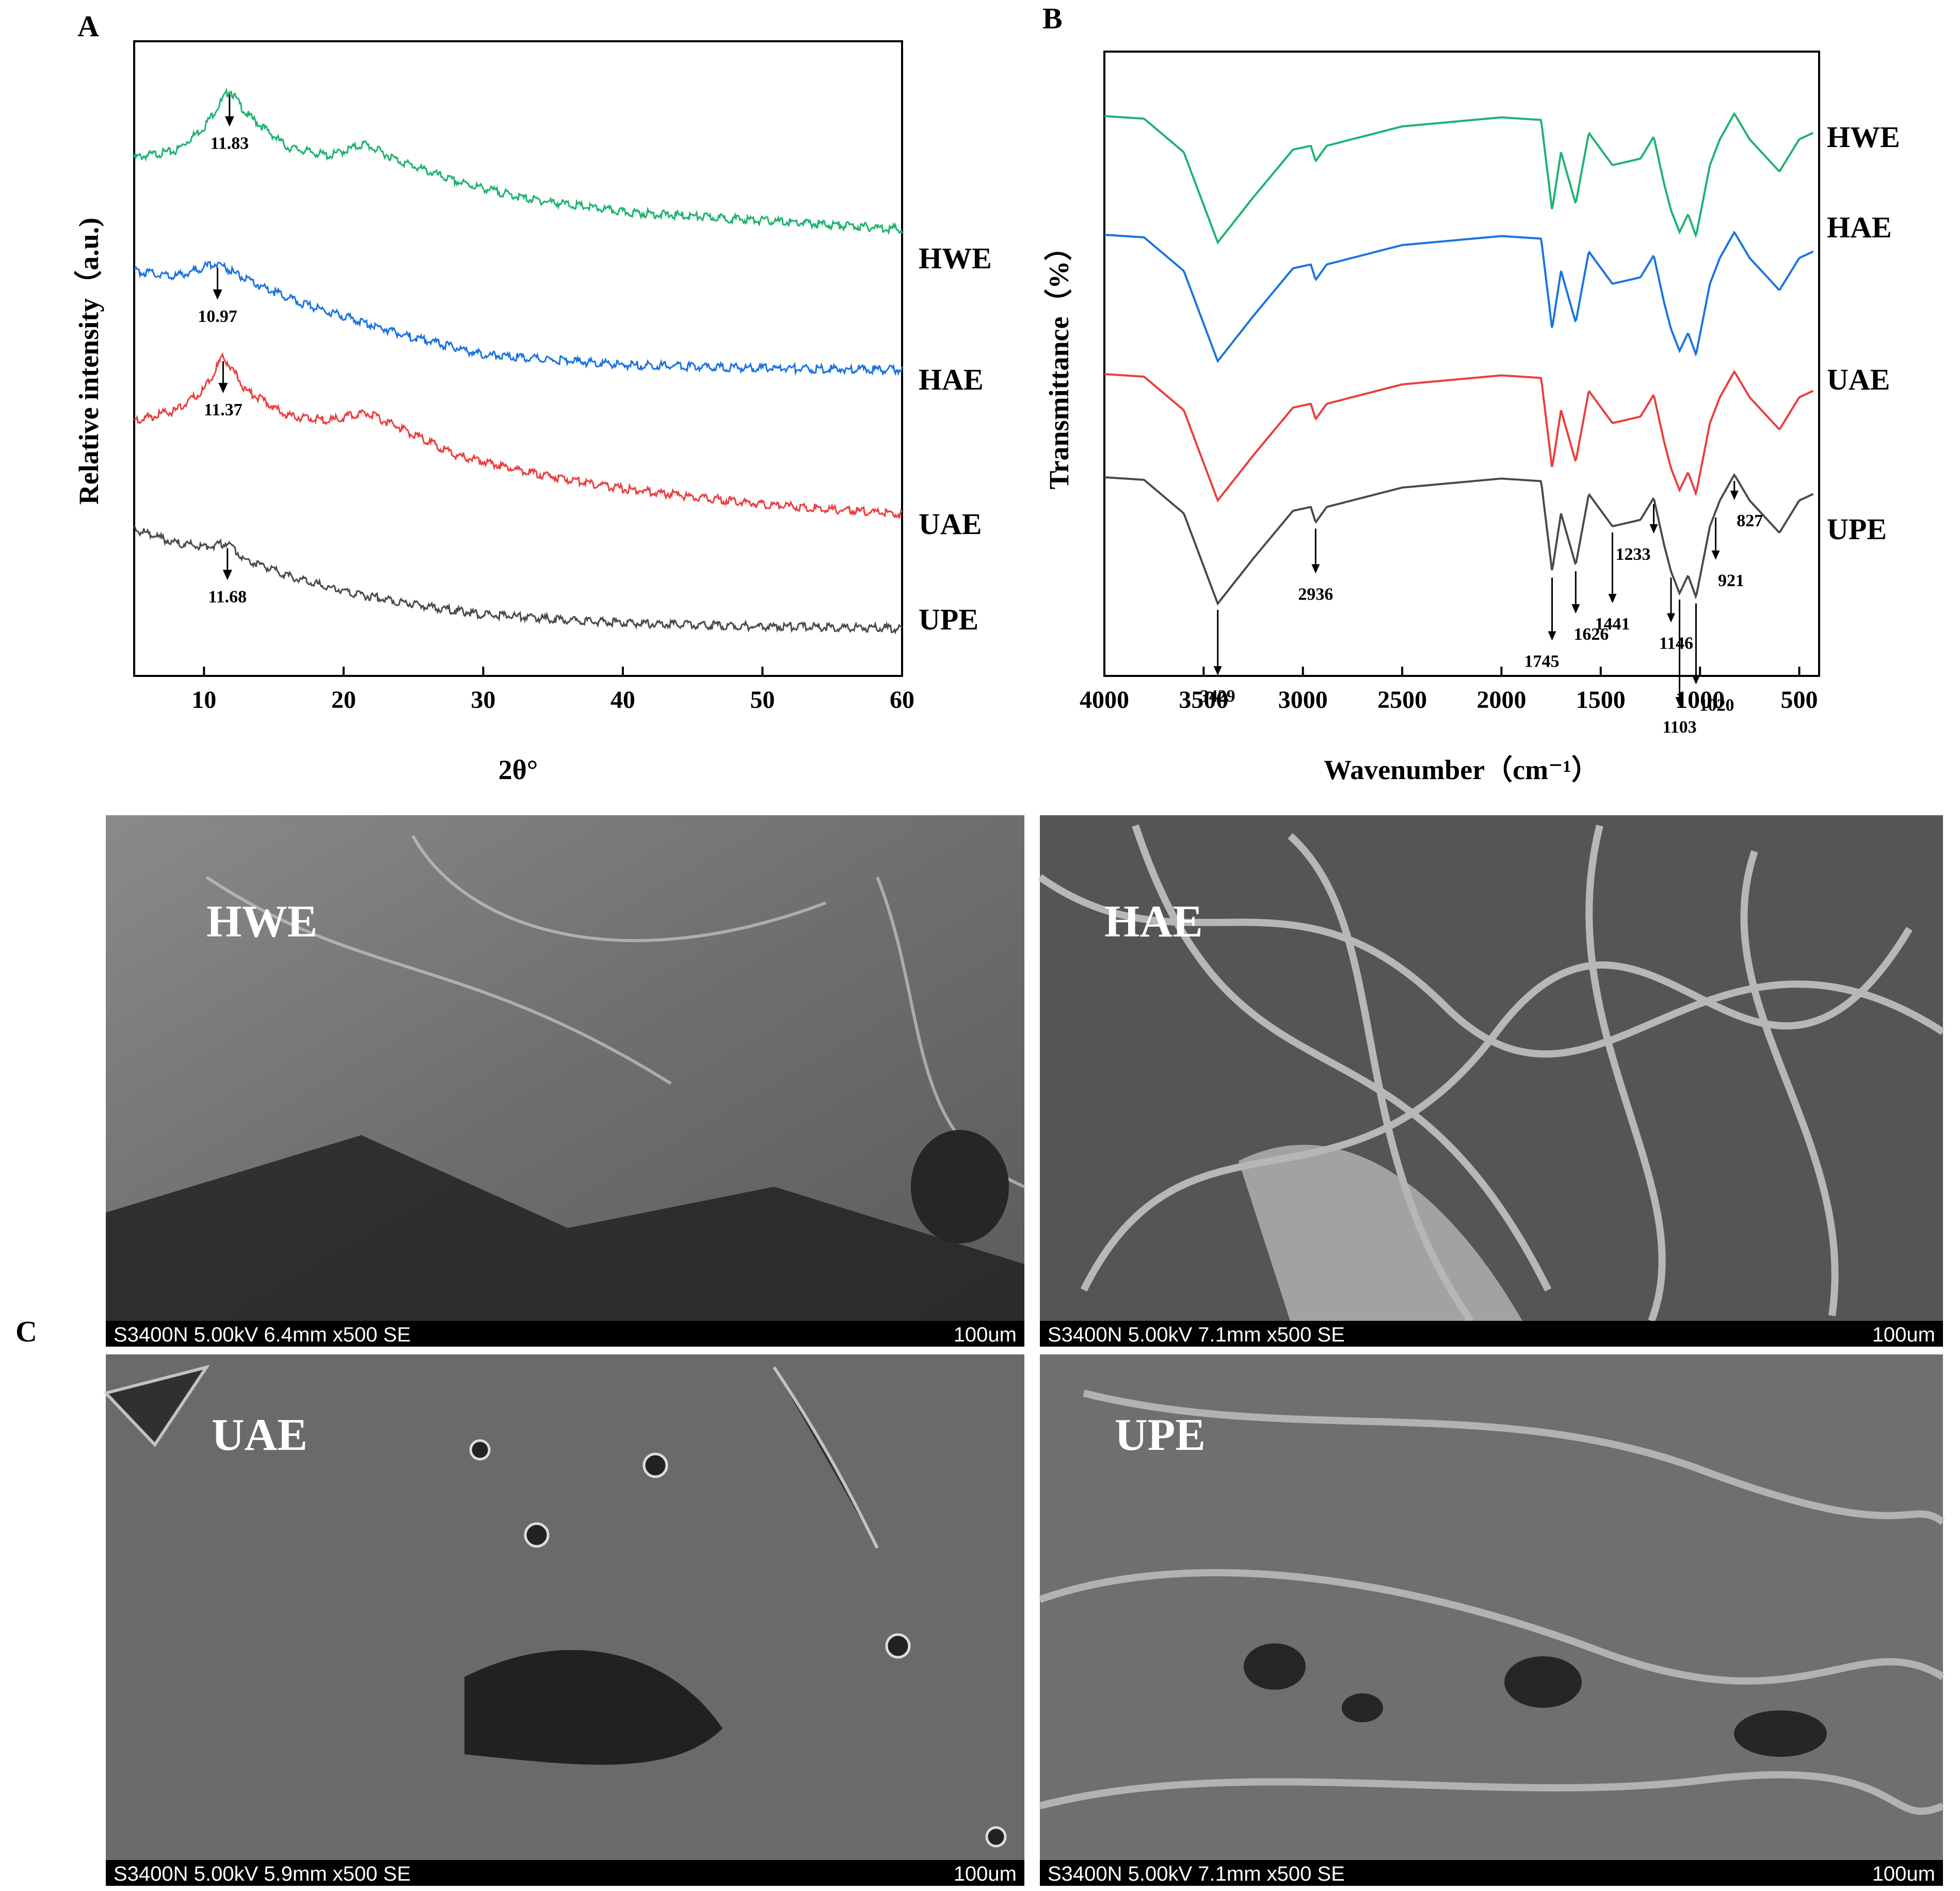 Image resolution: width=1960 pixels, height=1891 pixels. What do you see at coordinates (1633, 554) in the screenshot?
I see `ftir-peak-label: 1233` at bounding box center [1633, 554].